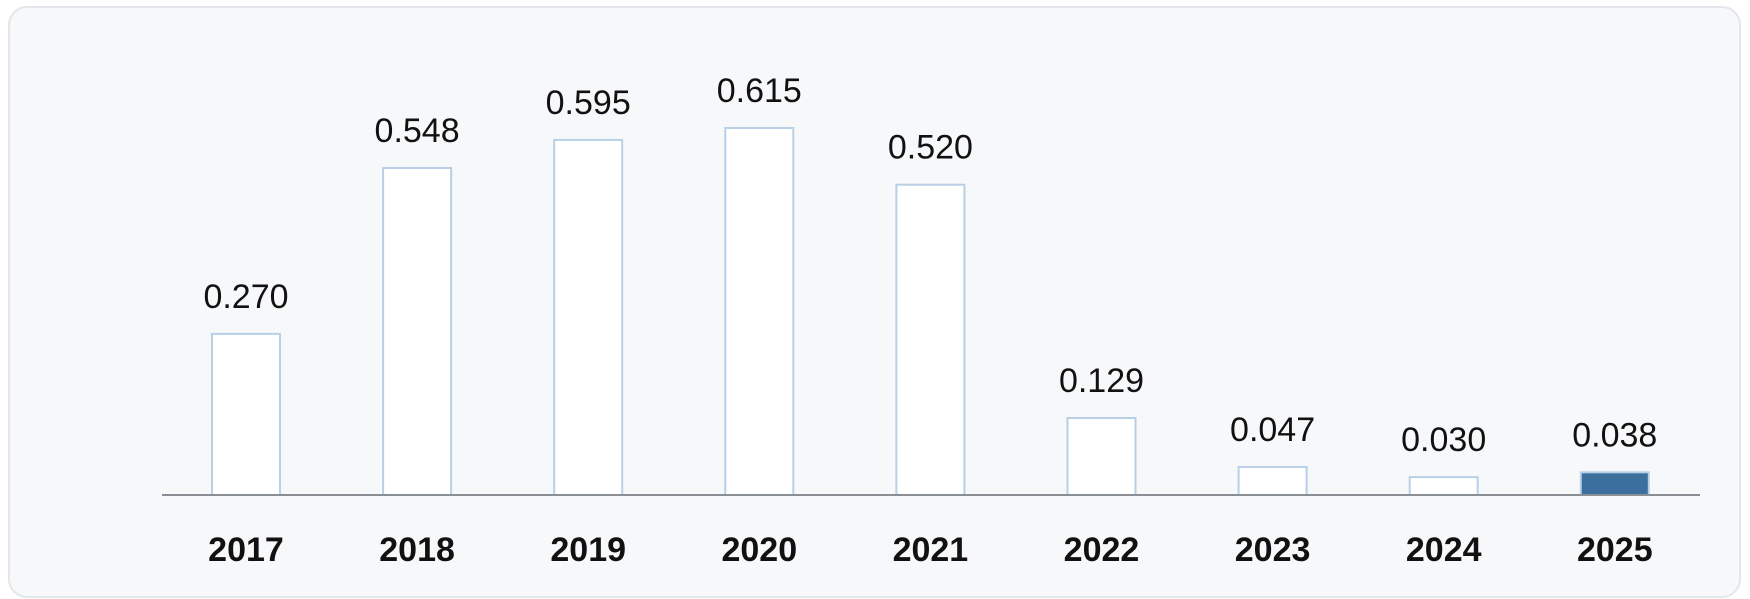 The image size is (1750, 599). What do you see at coordinates (1614, 435) in the screenshot?
I see `value-label: 0.038` at bounding box center [1614, 435].